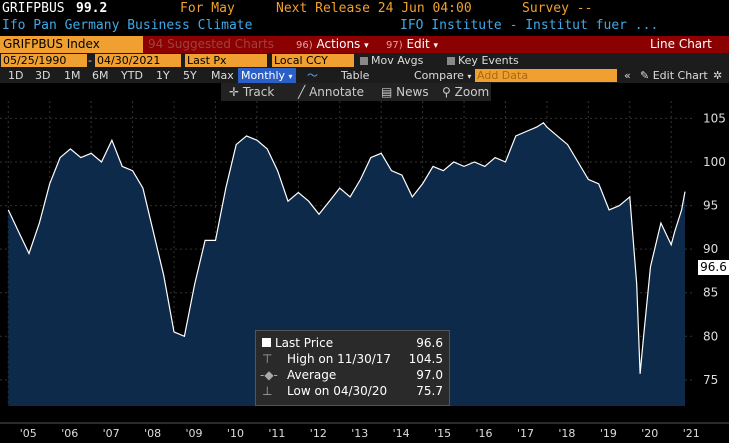  Describe the element at coordinates (302, 92) in the screenshot. I see `pencil-icon: ╱` at that location.